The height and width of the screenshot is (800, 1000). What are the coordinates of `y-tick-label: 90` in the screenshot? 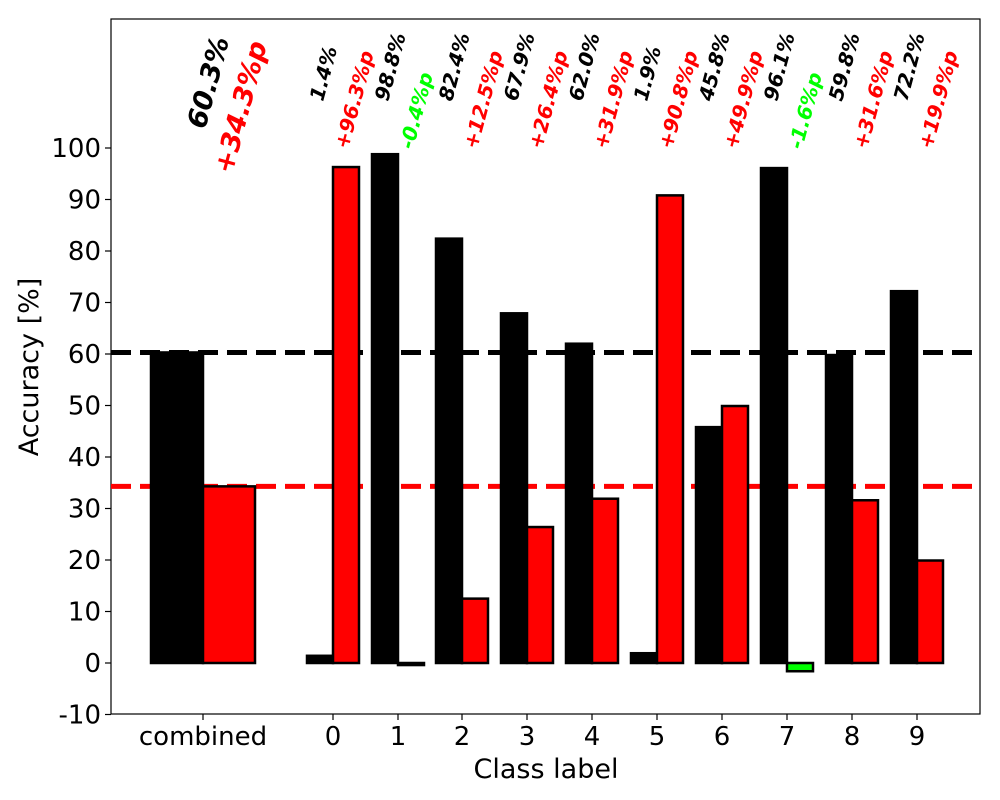 It's located at (84, 201).